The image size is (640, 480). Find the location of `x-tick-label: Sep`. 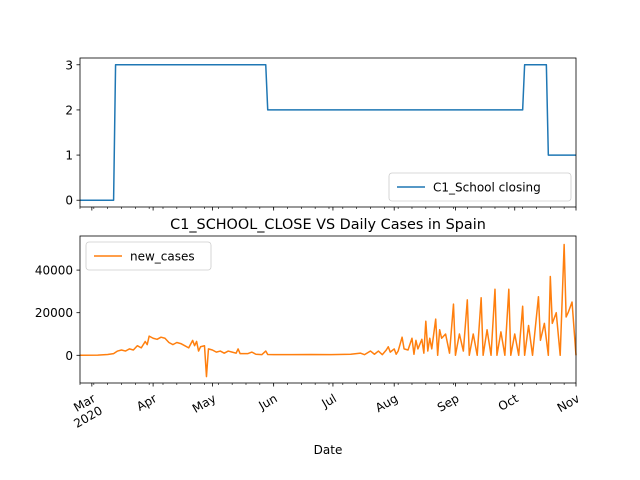

x-tick-label: Sep is located at coordinates (448, 402).